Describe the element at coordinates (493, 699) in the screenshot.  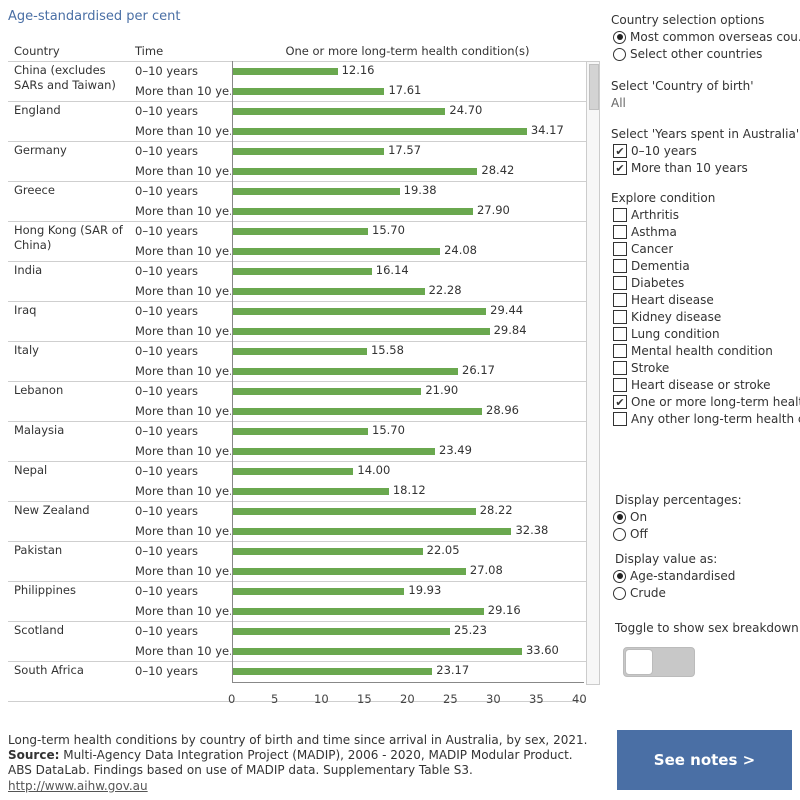
I see `x-tick-label: 30` at that location.